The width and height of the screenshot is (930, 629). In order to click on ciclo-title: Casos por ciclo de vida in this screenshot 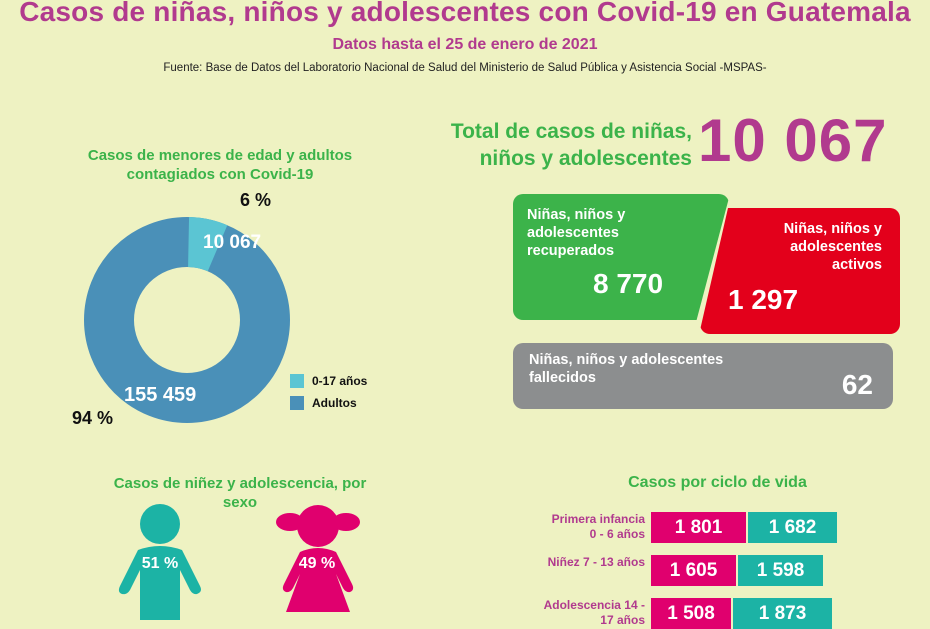, I will do `click(717, 482)`.